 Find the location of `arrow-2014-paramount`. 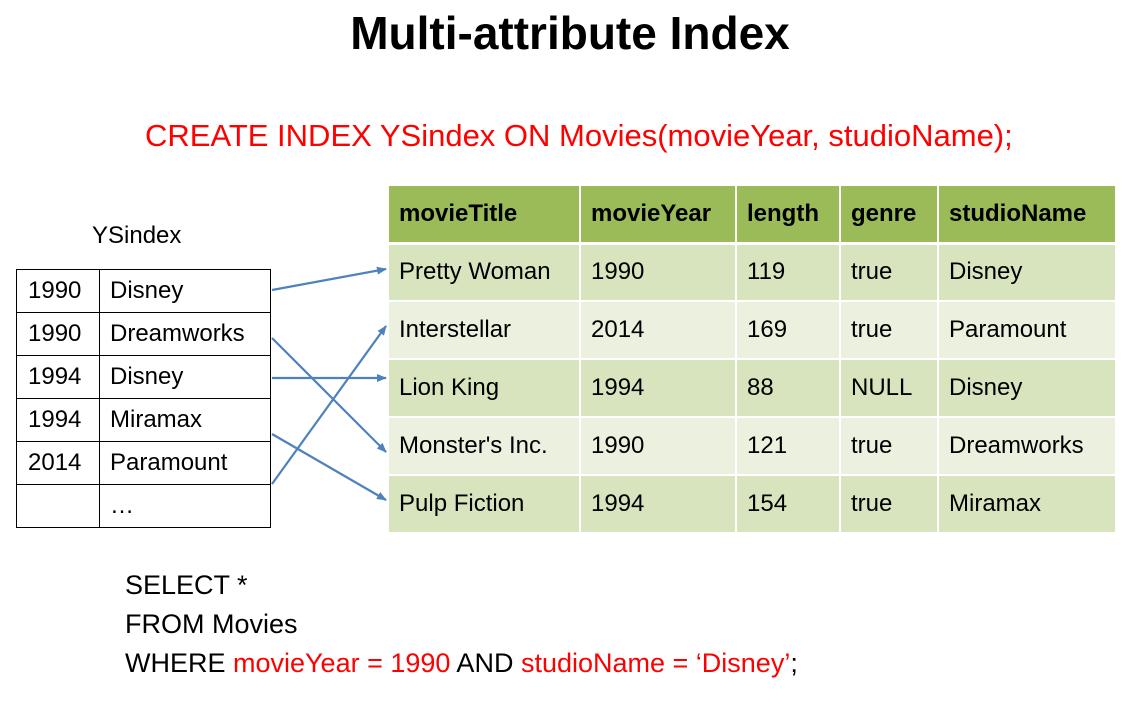

arrow-2014-paramount is located at coordinates (329, 405).